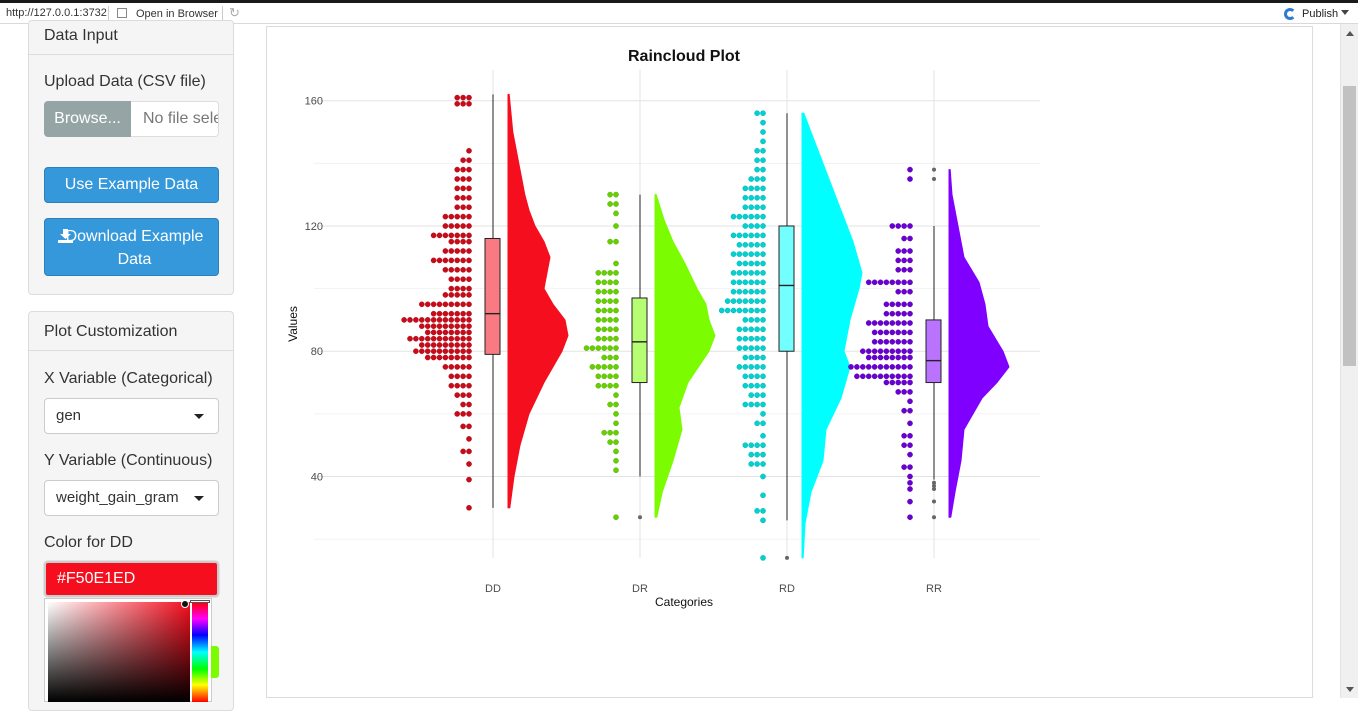  Describe the element at coordinates (108, 13) in the screenshot. I see `toolbar-divider` at that location.